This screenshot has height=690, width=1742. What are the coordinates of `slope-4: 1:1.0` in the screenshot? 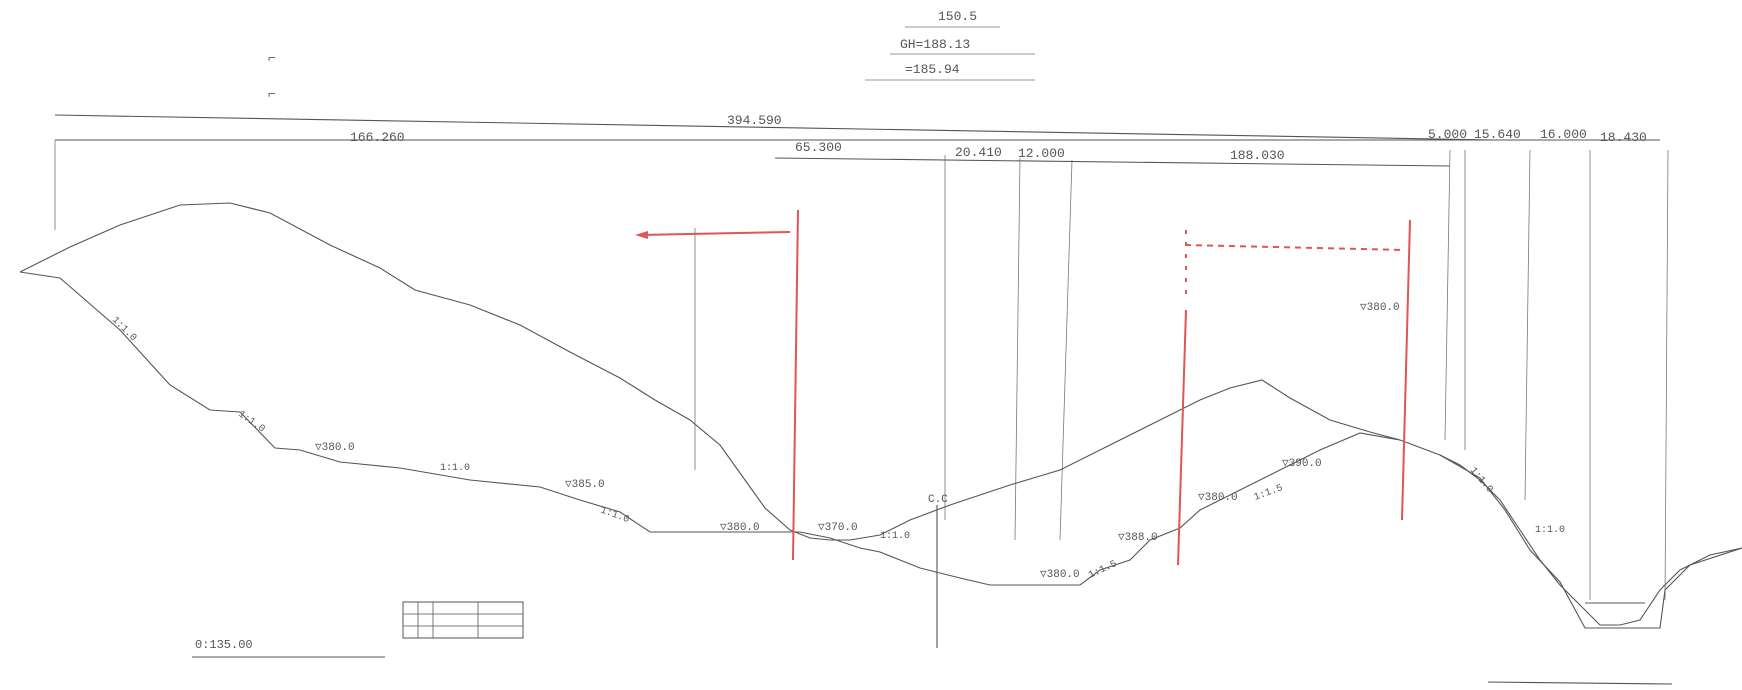 It's located at (895, 536).